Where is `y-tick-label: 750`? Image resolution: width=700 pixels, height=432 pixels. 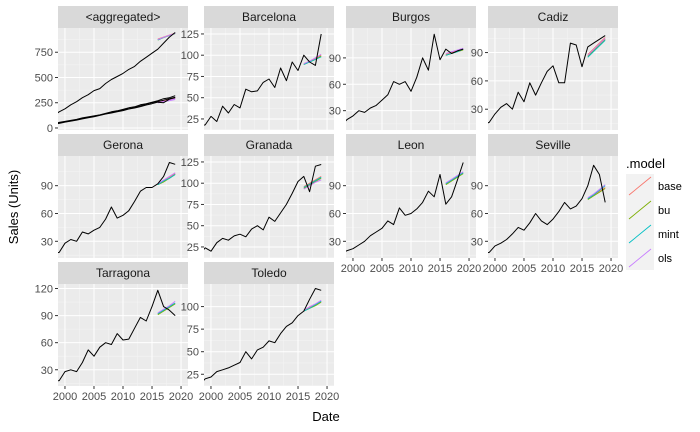 y-tick-label: 750 is located at coordinates (44, 53).